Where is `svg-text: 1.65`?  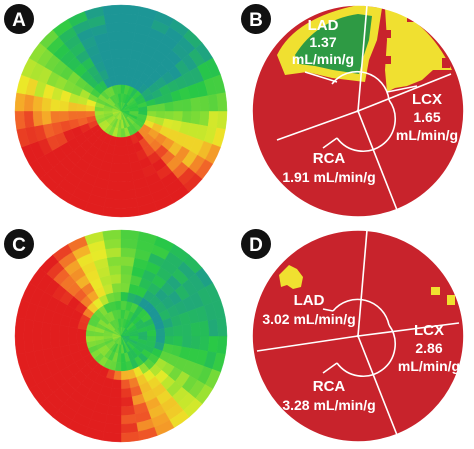
svg-text: 1.65 is located at coordinates (426, 117).